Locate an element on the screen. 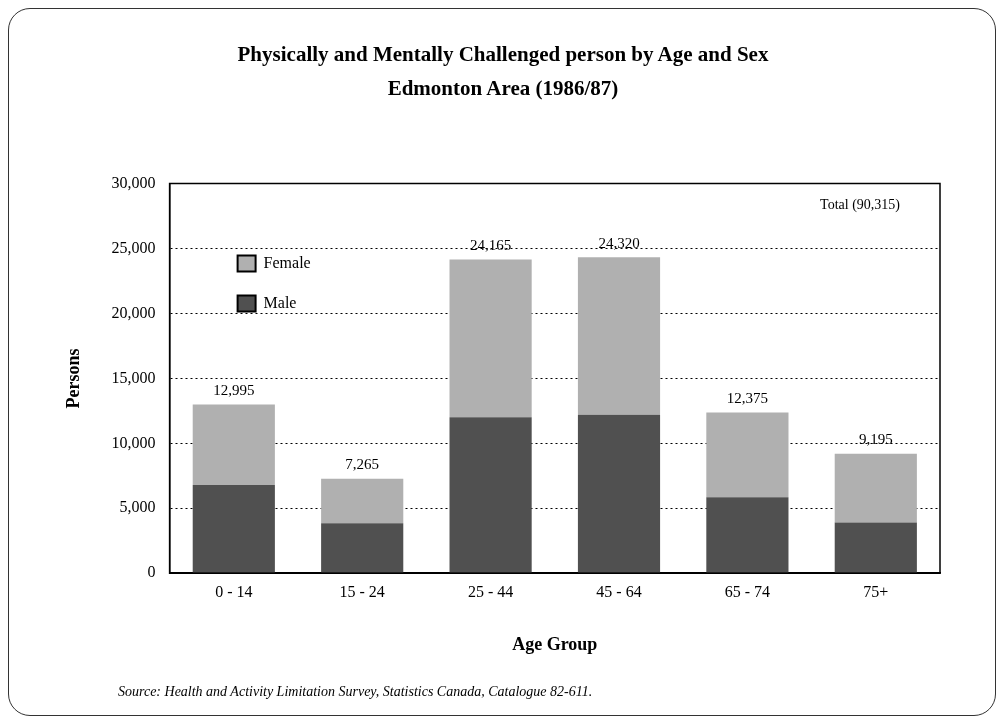  total-label: 24,165 is located at coordinates (490, 244).